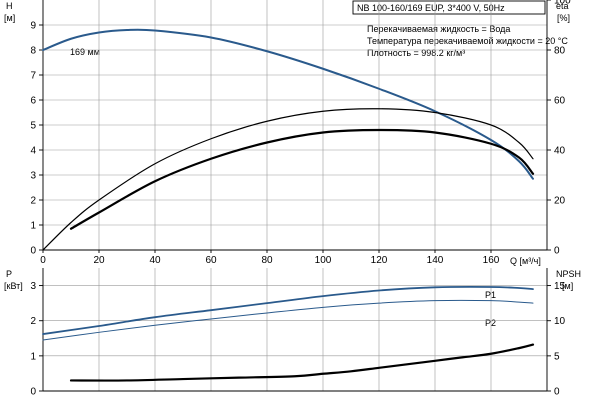  What do you see at coordinates (567, 286) in the screenshot?
I see `npsh-axis-unit: [м]` at bounding box center [567, 286].